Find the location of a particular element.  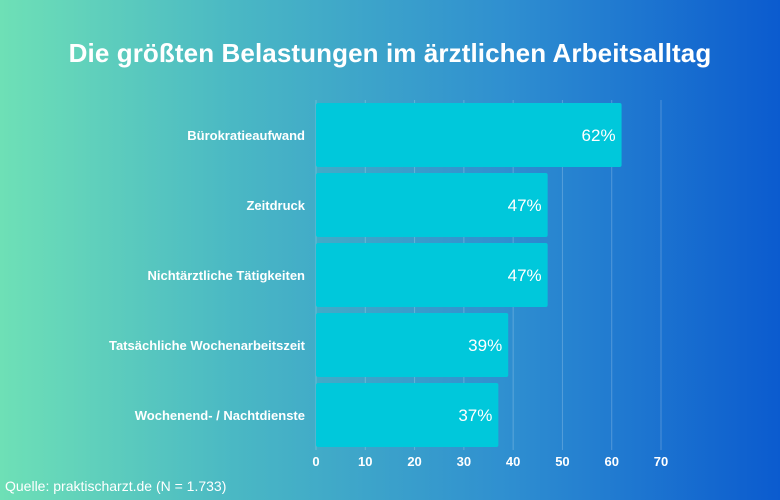

category-label-4: Wochenend- / Nachtdienste is located at coordinates (220, 415).